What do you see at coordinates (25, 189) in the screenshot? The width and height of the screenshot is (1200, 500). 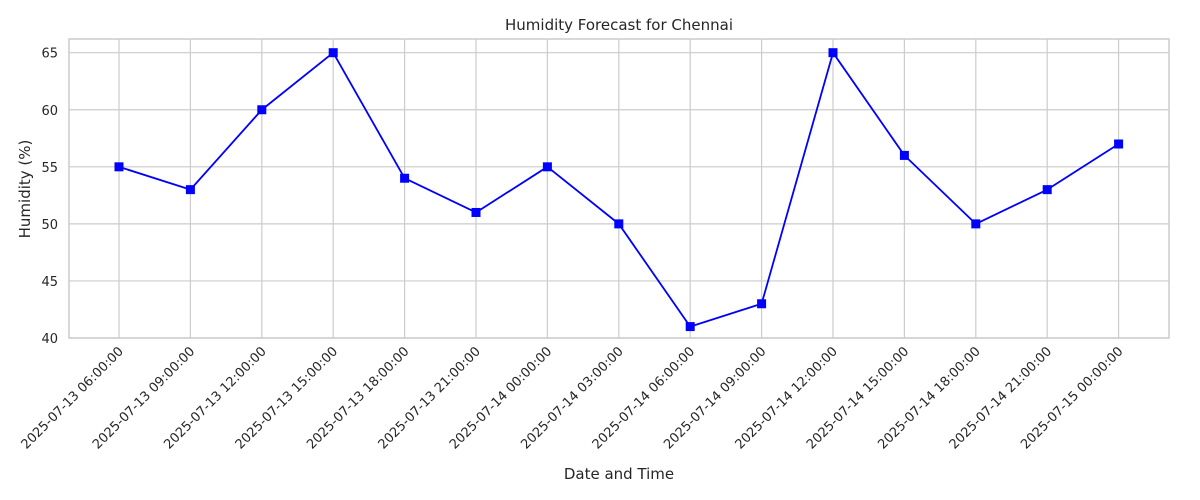 I see `y-axis-title: Humidity (%)` at bounding box center [25, 189].